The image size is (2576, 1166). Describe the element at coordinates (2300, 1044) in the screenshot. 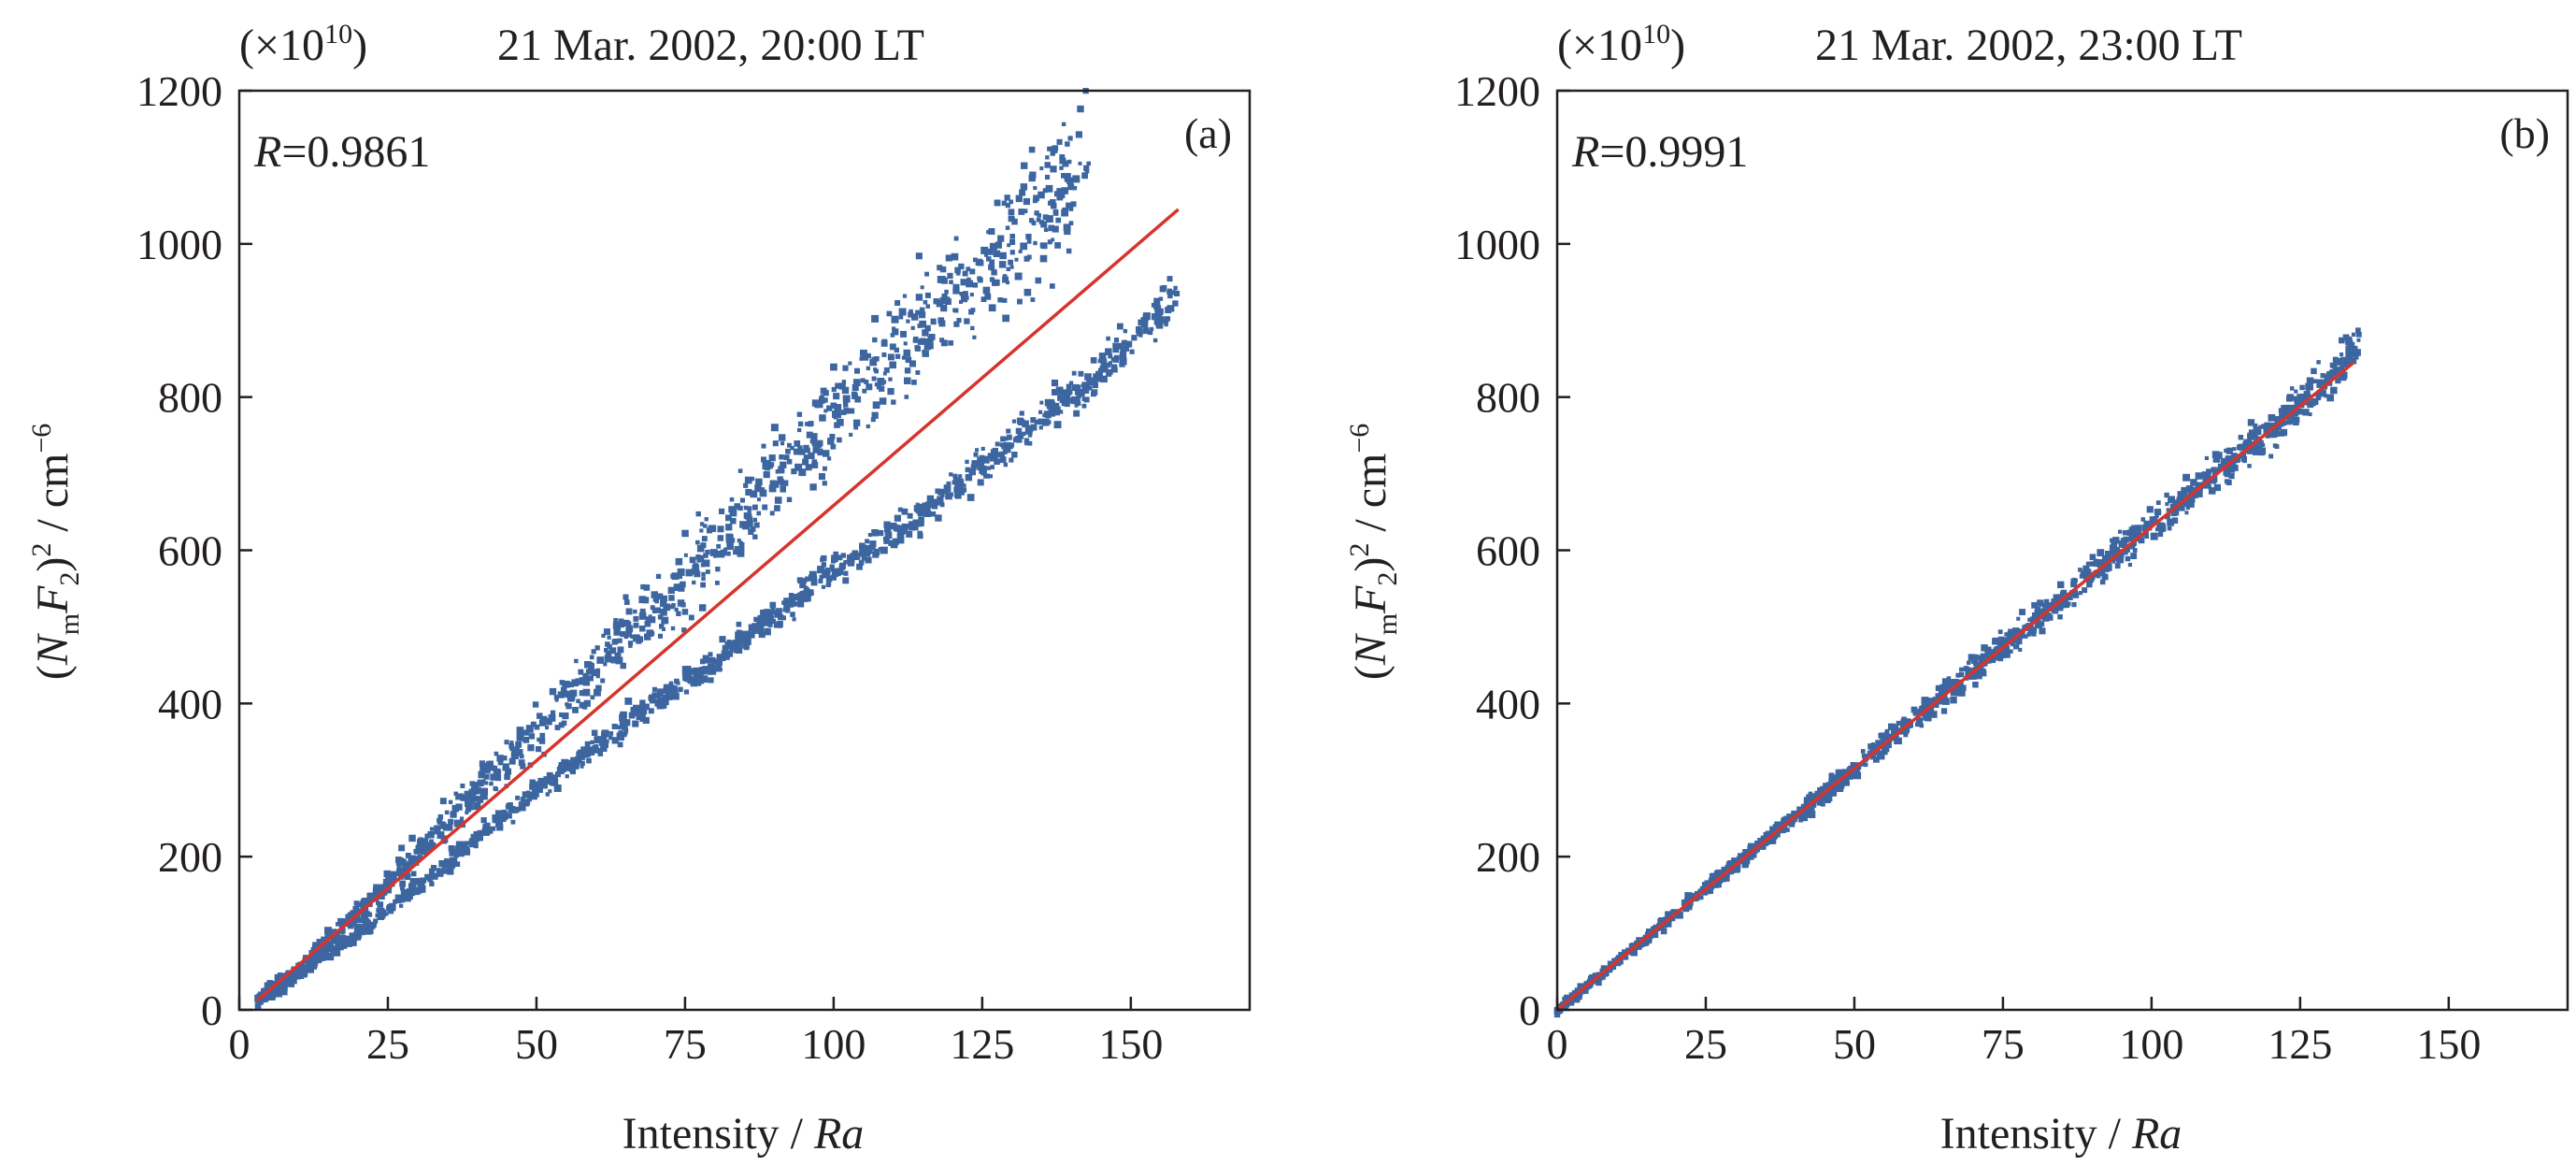

I see `x-tick-label: 125` at that location.